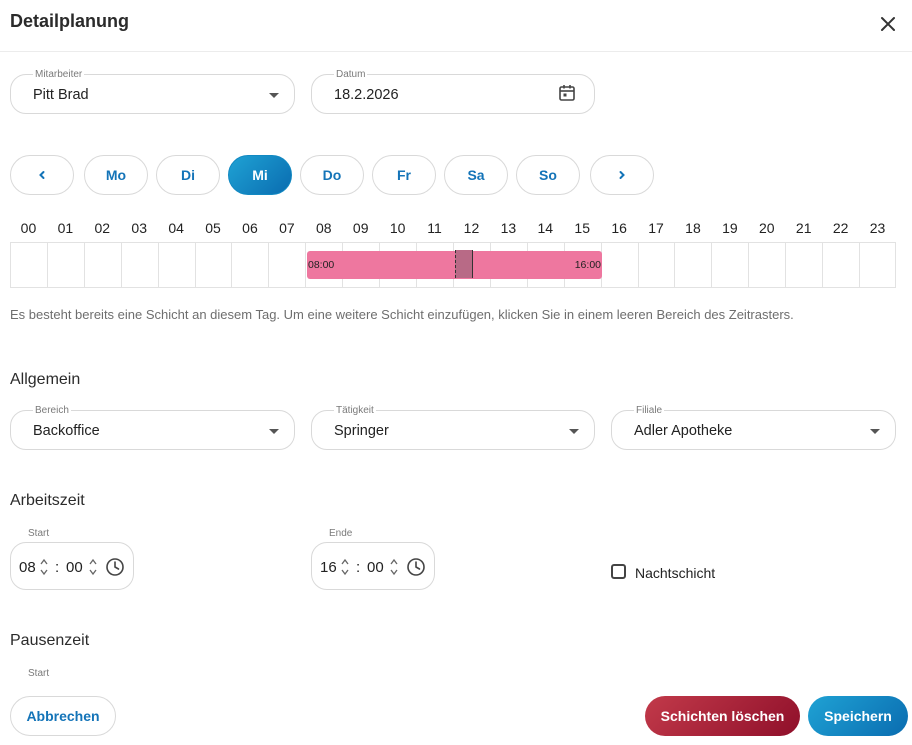 The height and width of the screenshot is (745, 912). Describe the element at coordinates (693, 228) in the screenshot. I see `hour-label: 18` at that location.